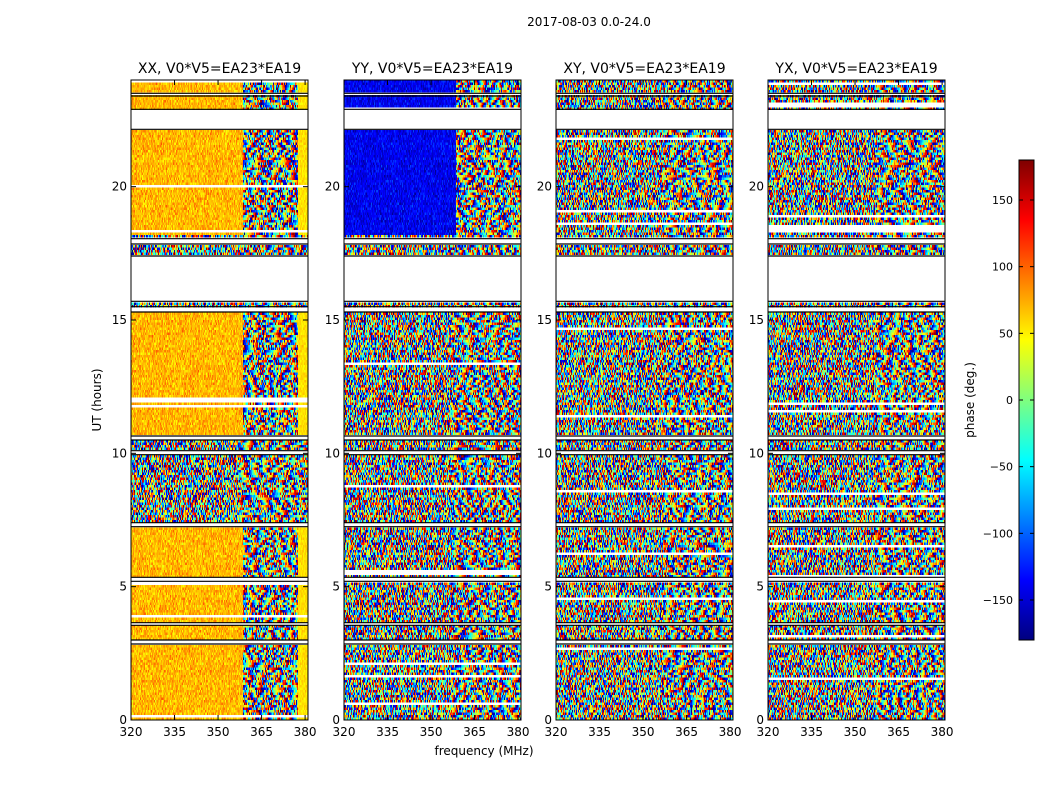 The height and width of the screenshot is (800, 1050). I want to click on colorbar-tick-label: 150, so click(1002, 200).